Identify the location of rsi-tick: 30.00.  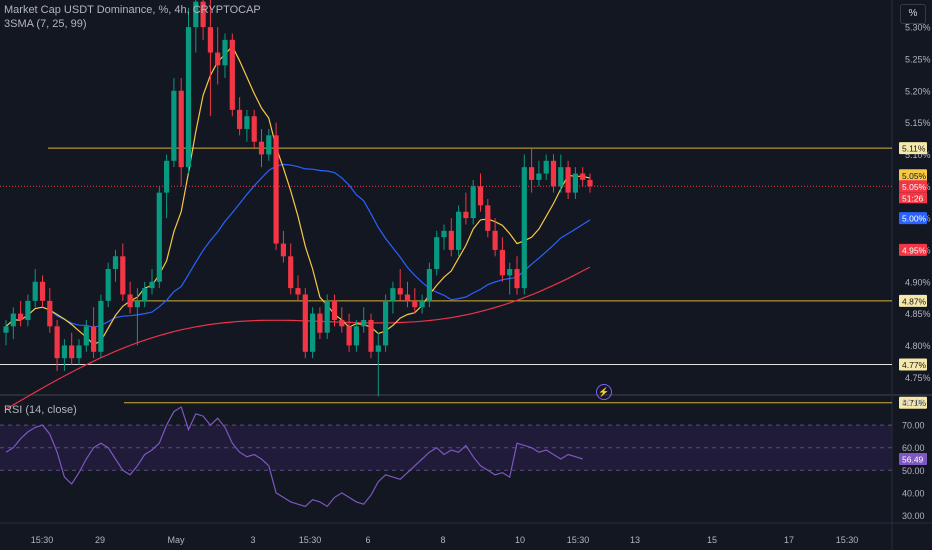
(913, 516).